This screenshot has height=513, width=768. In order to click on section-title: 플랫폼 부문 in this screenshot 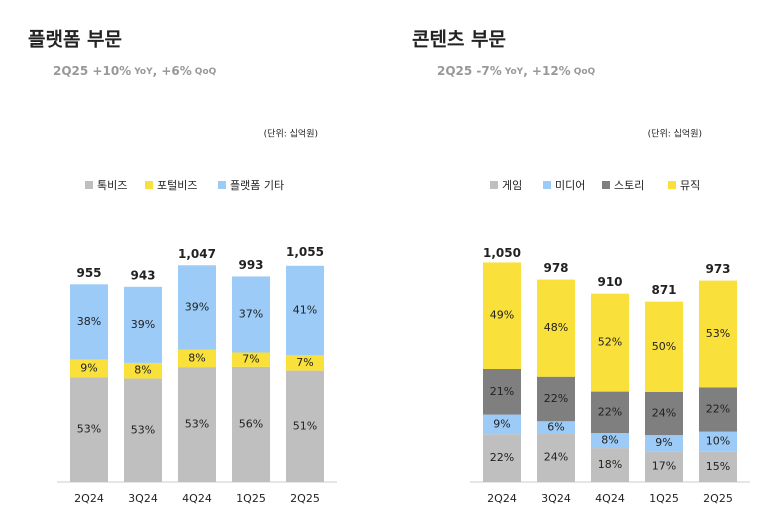, I will do `click(75, 40)`.